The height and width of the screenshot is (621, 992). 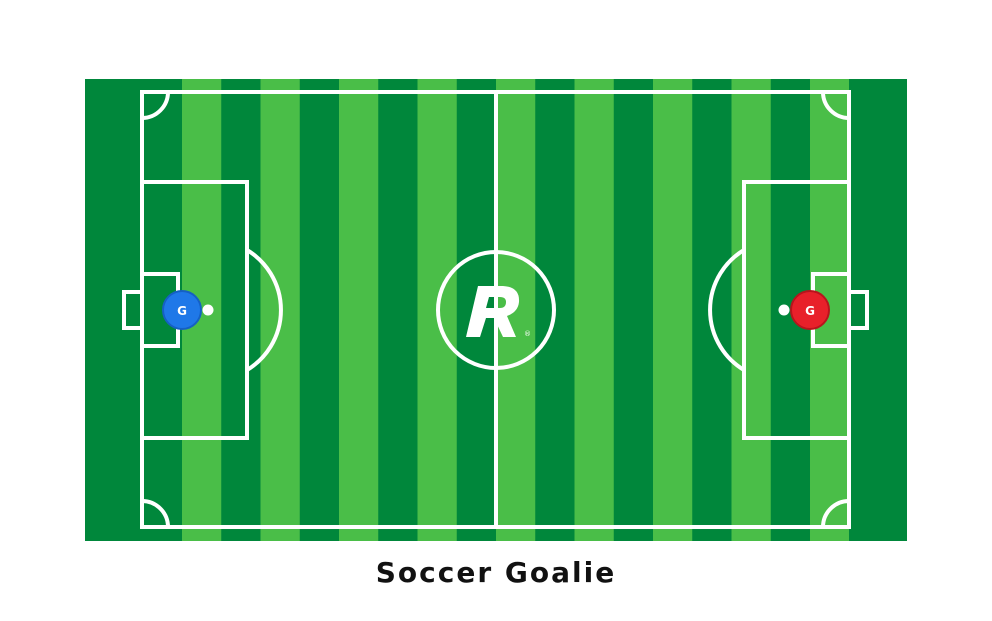 I want to click on brand-logo: ®, so click(x=498, y=312).